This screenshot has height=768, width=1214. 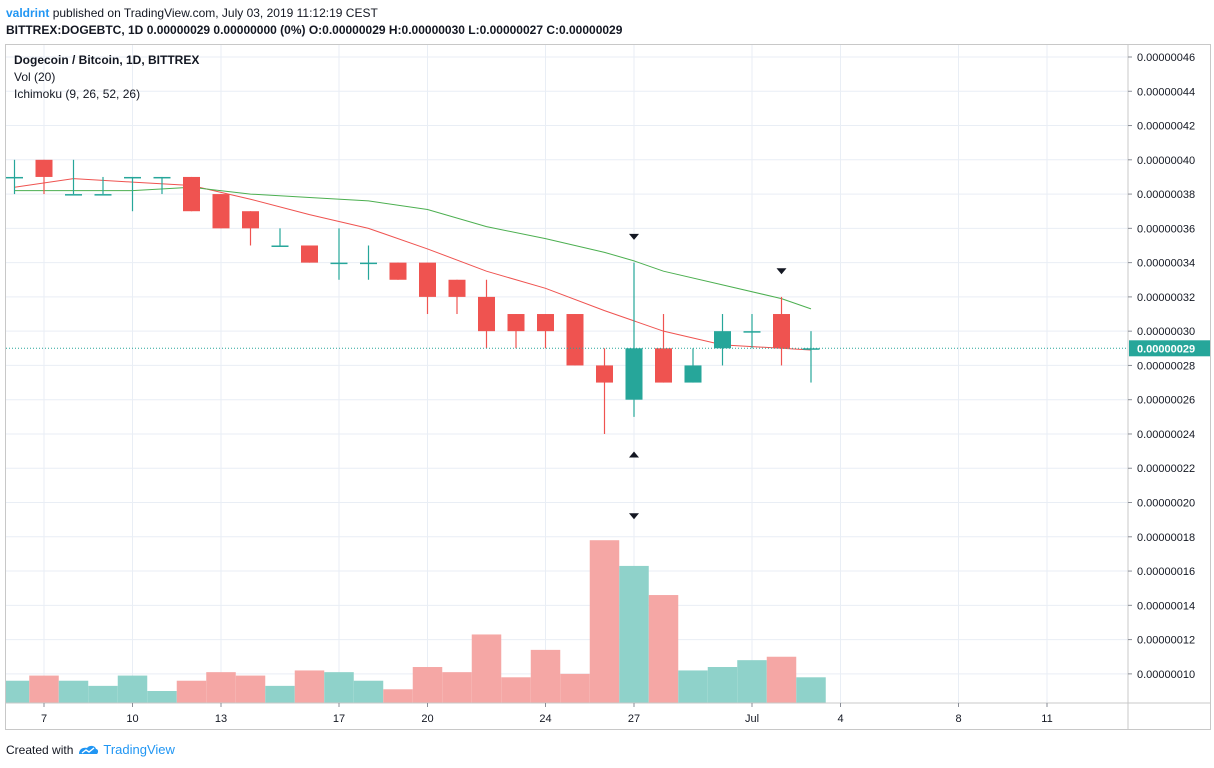 I want to click on ichimoku-conversion-line, so click(x=413, y=264).